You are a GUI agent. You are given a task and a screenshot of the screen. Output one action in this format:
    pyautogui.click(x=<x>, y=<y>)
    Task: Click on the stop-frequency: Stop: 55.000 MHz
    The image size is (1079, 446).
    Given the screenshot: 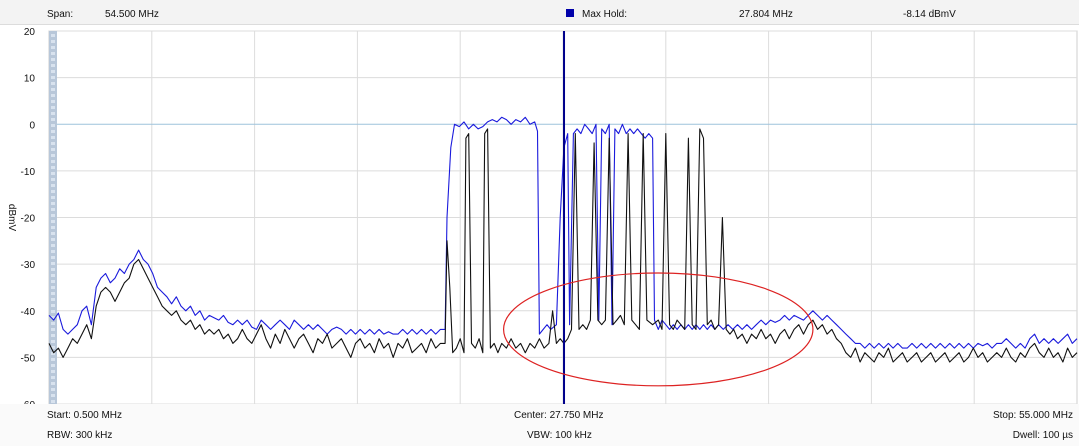 What is the action you would take?
    pyautogui.click(x=1032, y=415)
    